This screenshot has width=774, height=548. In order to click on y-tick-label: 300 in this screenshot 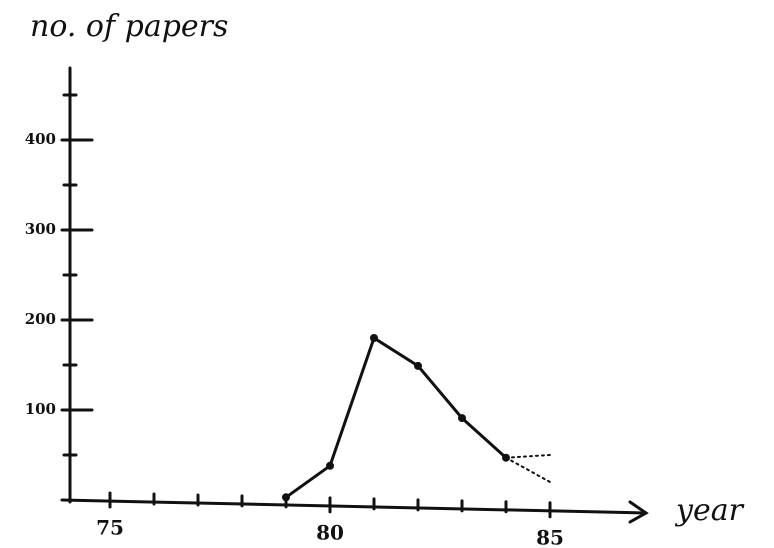, I will do `click(40, 229)`.